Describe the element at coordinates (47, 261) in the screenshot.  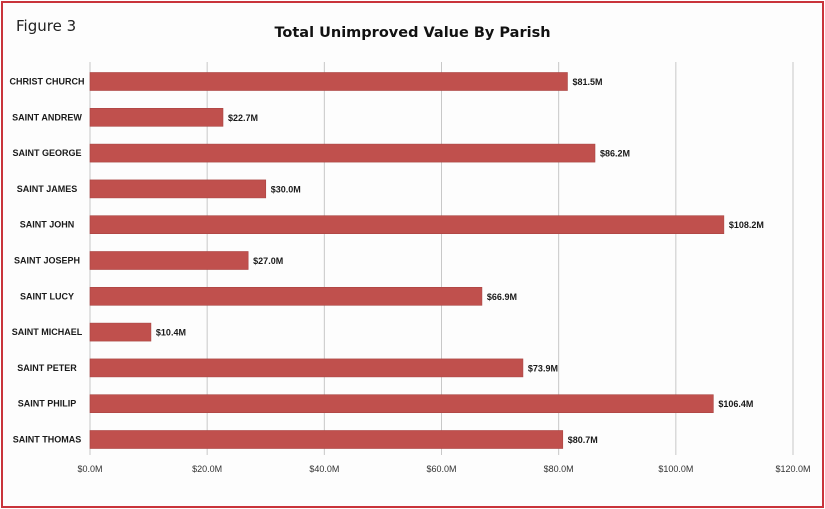
I see `category-label: SAINT JOSEPH` at that location.